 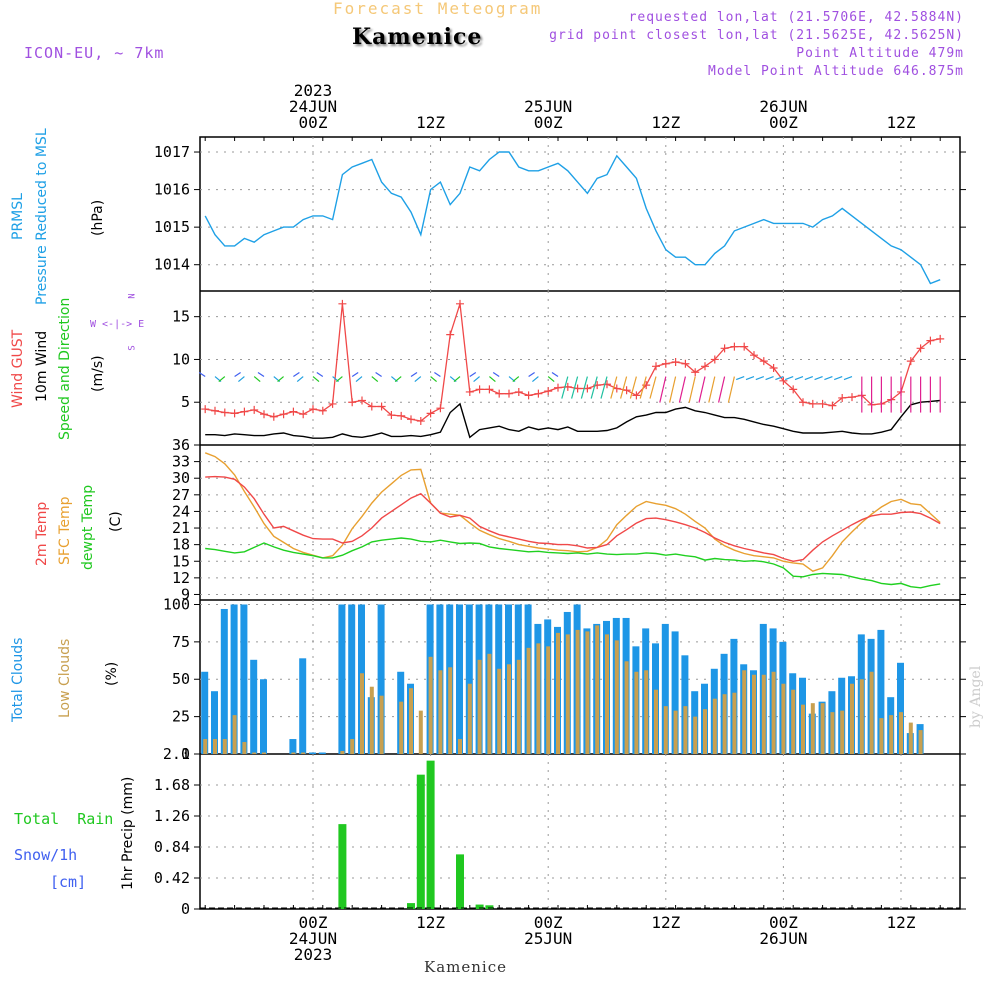 I want to click on pressure-line, so click(x=572, y=218).